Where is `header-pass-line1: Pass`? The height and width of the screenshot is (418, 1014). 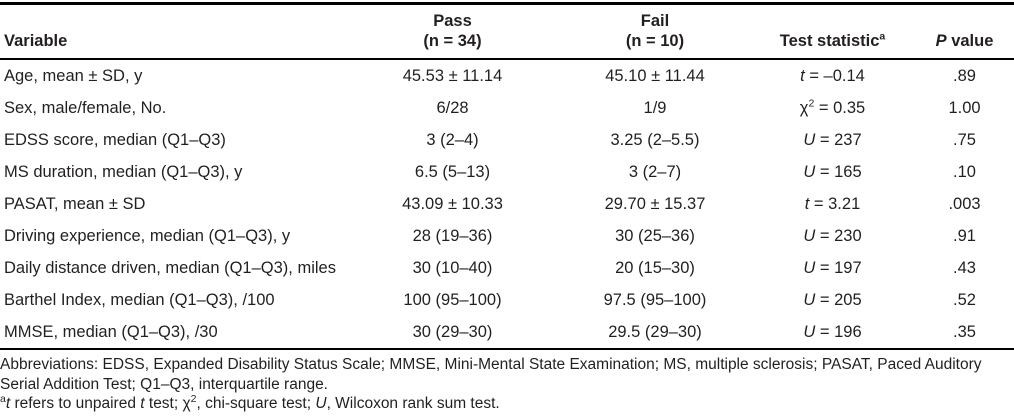 header-pass-line1: Pass is located at coordinates (452, 21).